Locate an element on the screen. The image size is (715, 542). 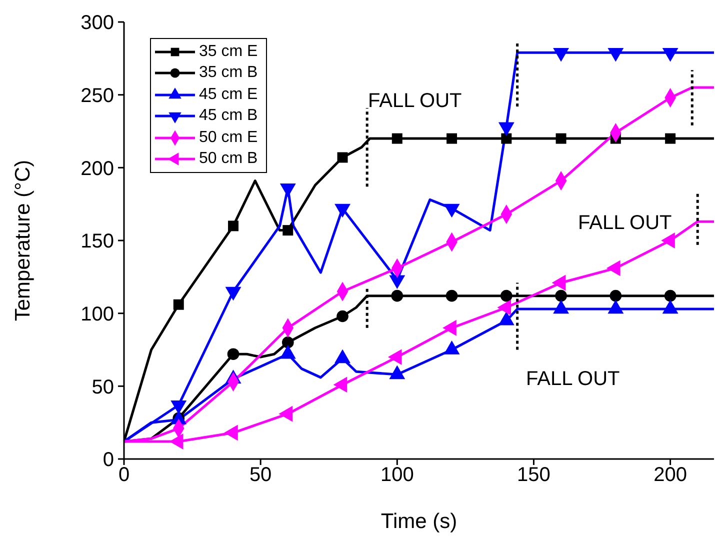
legend-label: 50 cm E is located at coordinates (228, 137).